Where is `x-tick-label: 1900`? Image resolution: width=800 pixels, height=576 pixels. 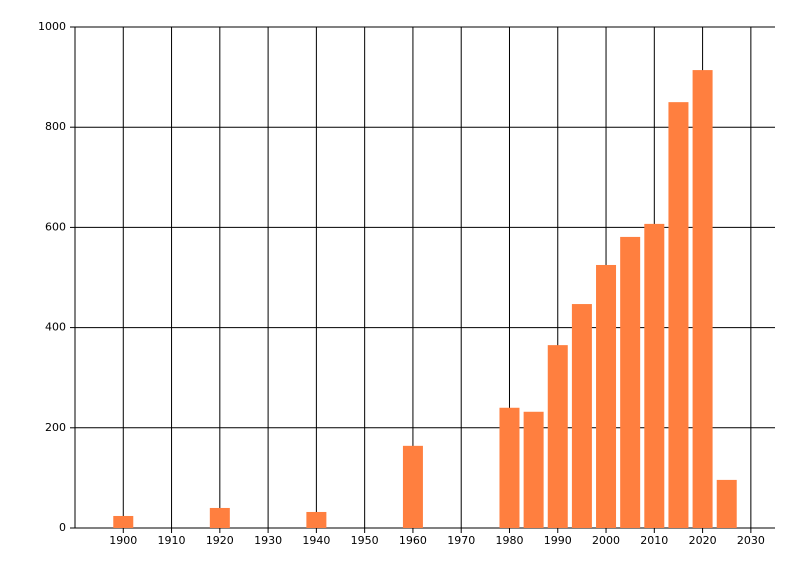
x-tick-label: 1900 is located at coordinates (123, 540).